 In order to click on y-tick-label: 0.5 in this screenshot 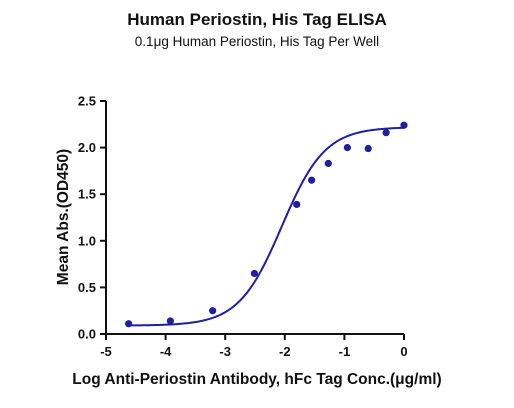, I will do `click(87, 287)`.